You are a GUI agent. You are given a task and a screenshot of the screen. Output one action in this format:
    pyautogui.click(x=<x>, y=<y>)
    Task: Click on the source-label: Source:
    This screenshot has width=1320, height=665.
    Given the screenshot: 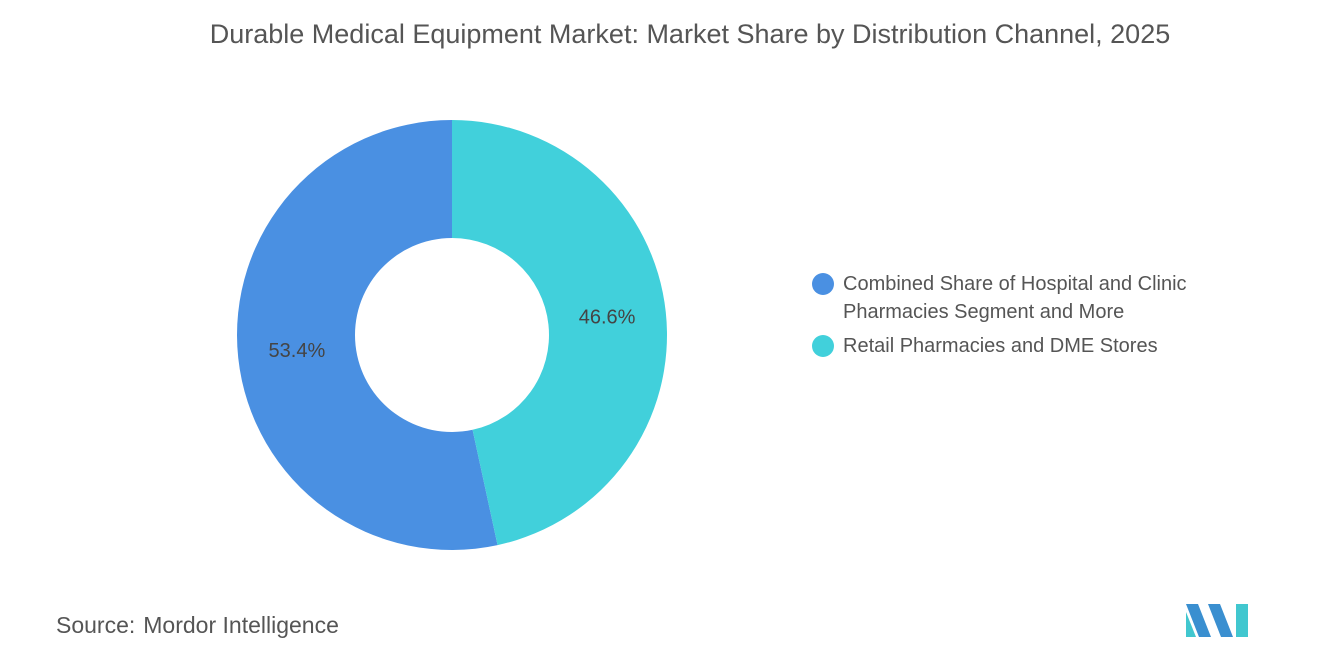 What is the action you would take?
    pyautogui.click(x=96, y=625)
    